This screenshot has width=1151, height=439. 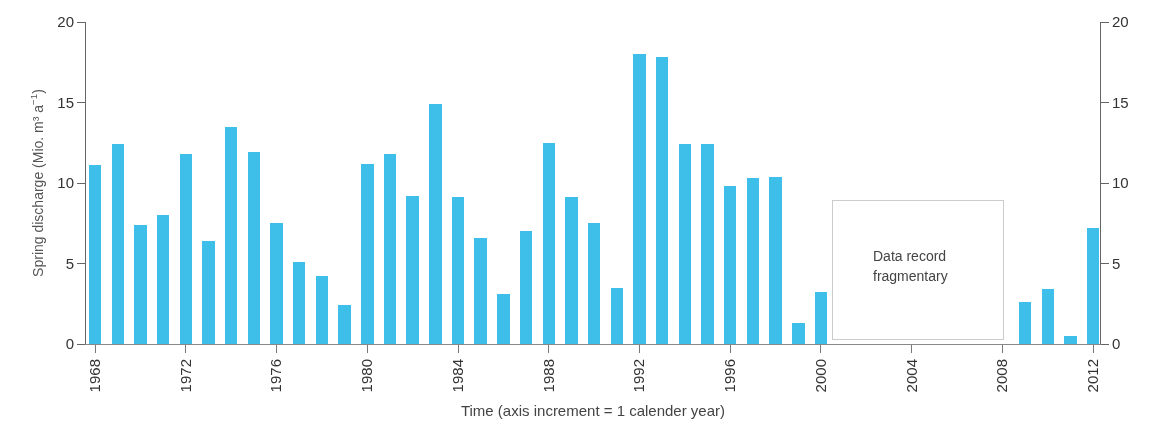 What do you see at coordinates (185, 376) in the screenshot?
I see `x-tick-label: 1972` at bounding box center [185, 376].